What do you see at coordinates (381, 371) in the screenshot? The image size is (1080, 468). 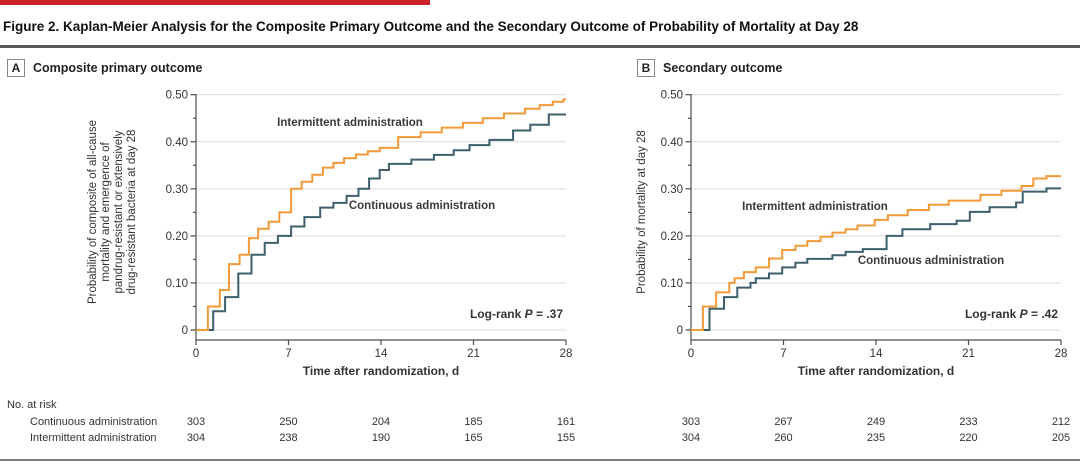 I see `panel-a-xlabel: Time after randomization, d` at bounding box center [381, 371].